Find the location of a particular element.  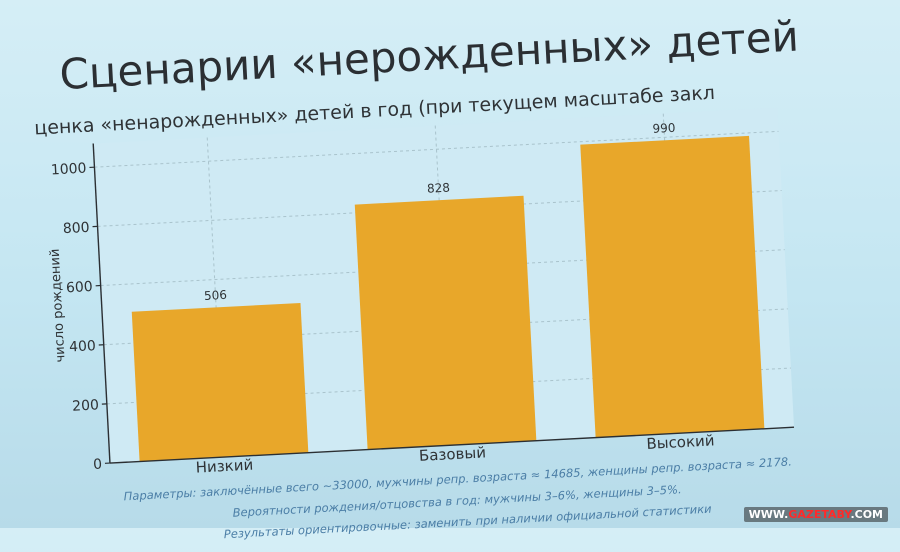

y-tick-label-2: 400 is located at coordinates (83, 346).